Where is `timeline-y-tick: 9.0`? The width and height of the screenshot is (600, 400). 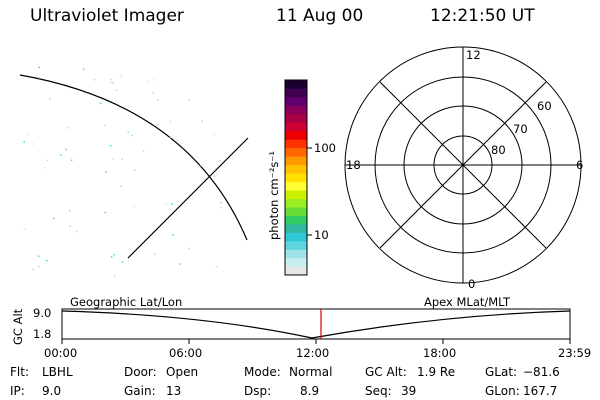 timeline-y-tick: 9.0 is located at coordinates (42, 313).